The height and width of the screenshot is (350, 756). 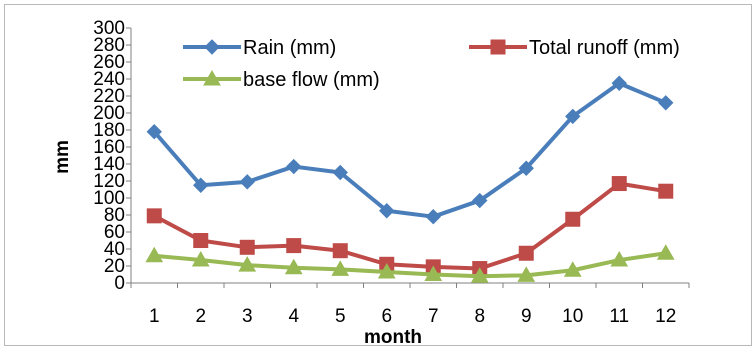 I want to click on y-tick-label: 260, so click(x=109, y=62).